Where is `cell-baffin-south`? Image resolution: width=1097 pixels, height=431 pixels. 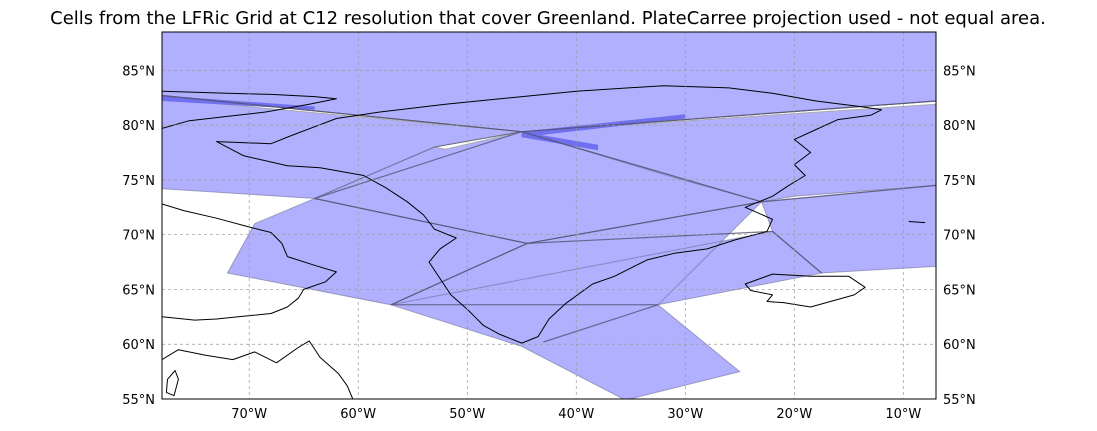
cell-baffin-south is located at coordinates (377, 251).